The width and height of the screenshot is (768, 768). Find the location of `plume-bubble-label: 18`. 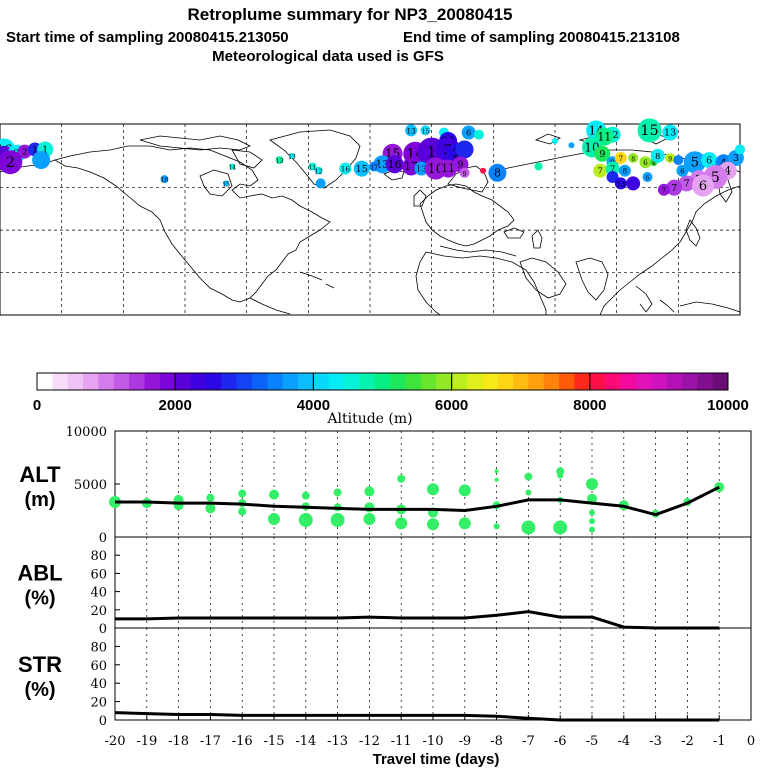

plume-bubble-label: 18 is located at coordinates (165, 180).